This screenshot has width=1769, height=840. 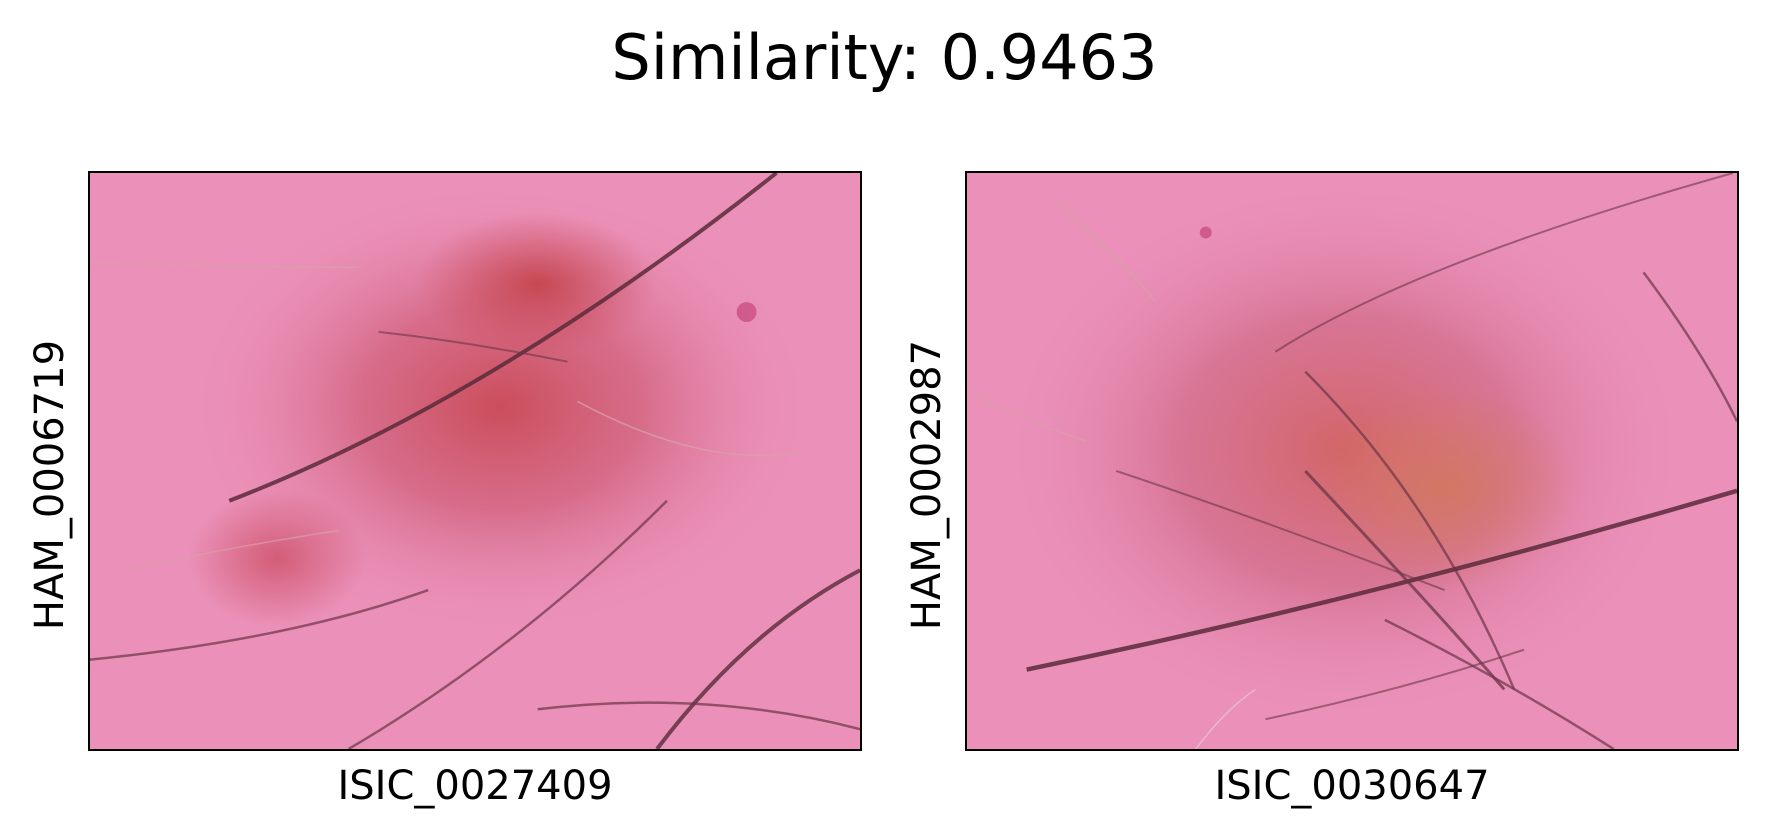 What do you see at coordinates (884, 57) in the screenshot?
I see `figure-title: Similarity: 0.9463` at bounding box center [884, 57].